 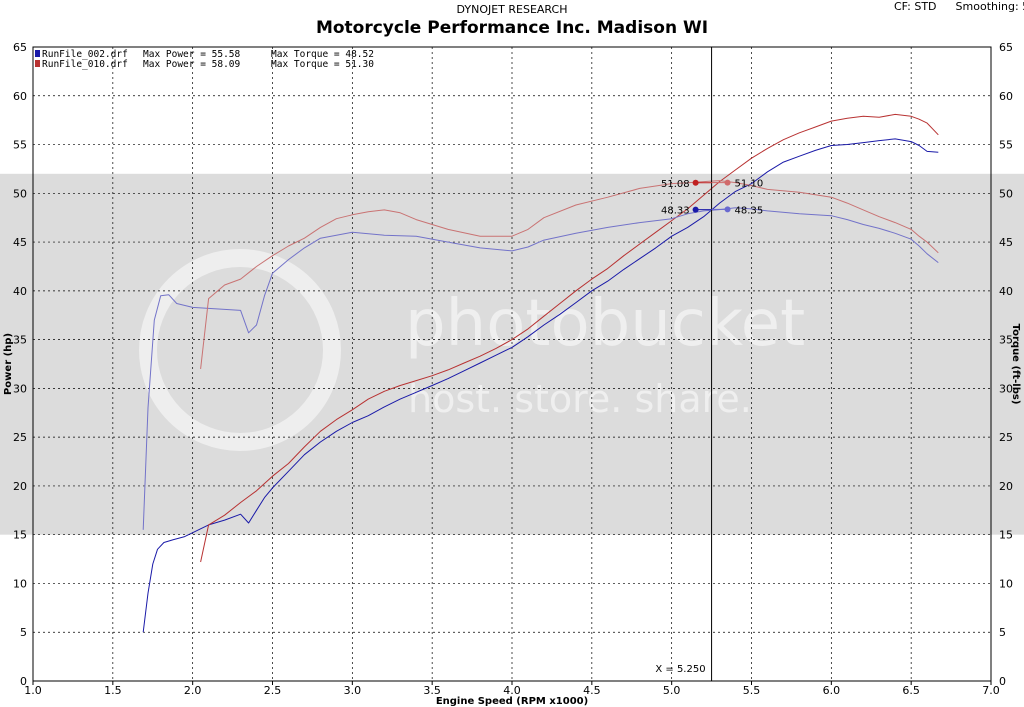 I want to click on watermark-brand: photobucket, so click(x=605, y=324).